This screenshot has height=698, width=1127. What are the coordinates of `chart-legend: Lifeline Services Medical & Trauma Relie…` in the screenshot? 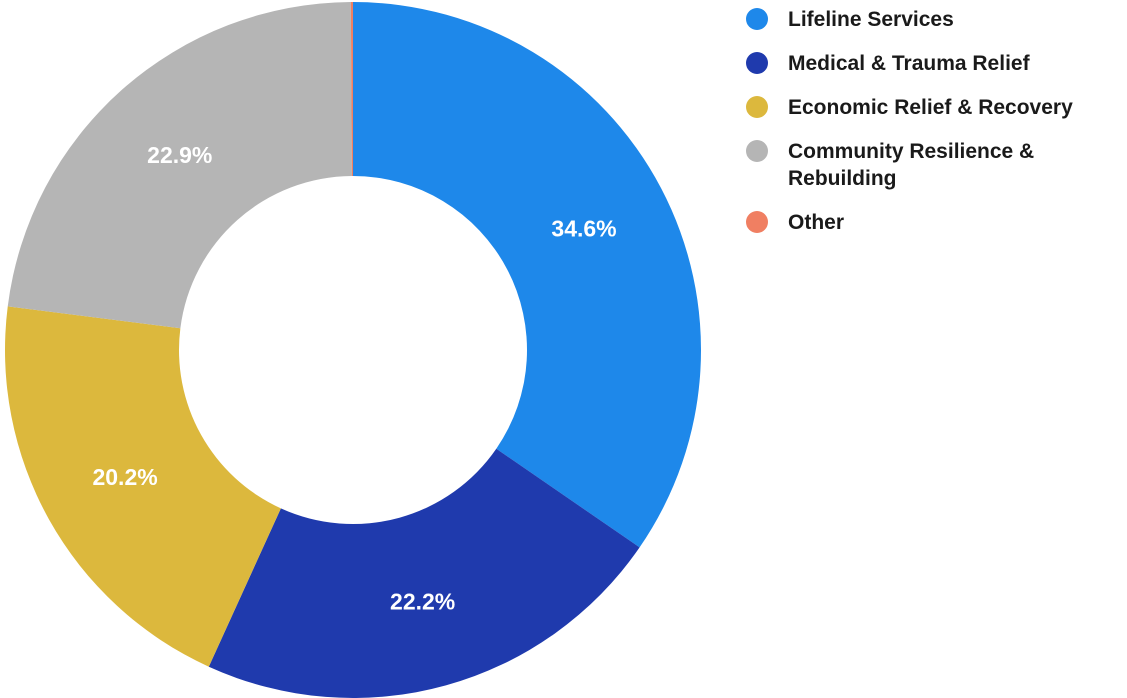 It's located at (936, 129).